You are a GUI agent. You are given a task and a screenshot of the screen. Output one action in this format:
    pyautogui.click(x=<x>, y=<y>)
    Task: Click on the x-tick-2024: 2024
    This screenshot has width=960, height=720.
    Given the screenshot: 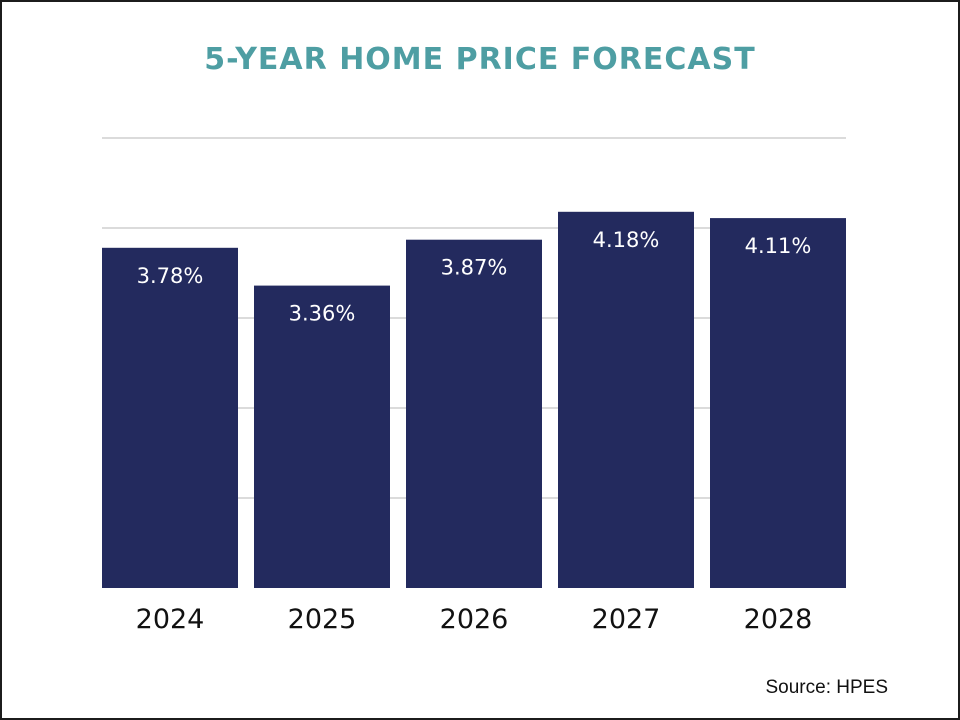 What is the action you would take?
    pyautogui.click(x=170, y=619)
    